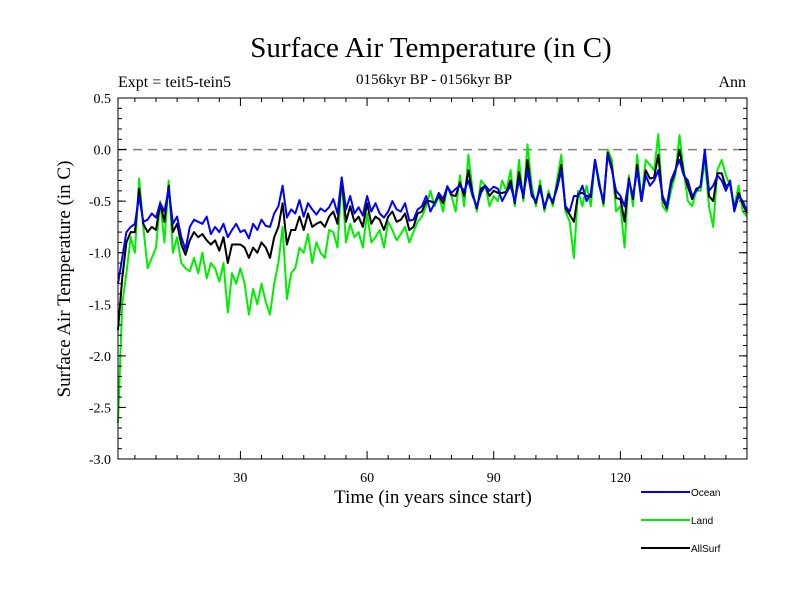 This screenshot has width=800, height=600. Describe the element at coordinates (681, 521) in the screenshot. I see `legend: Ocean Land AllSurf` at that location.